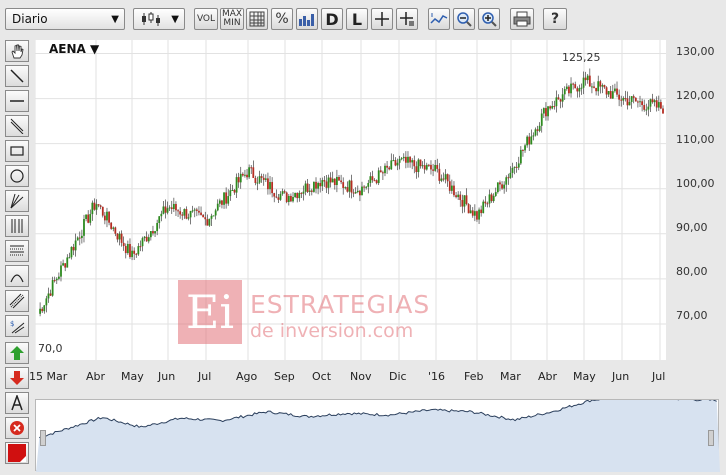  I want to click on x-tick-label: Nov, so click(361, 376).